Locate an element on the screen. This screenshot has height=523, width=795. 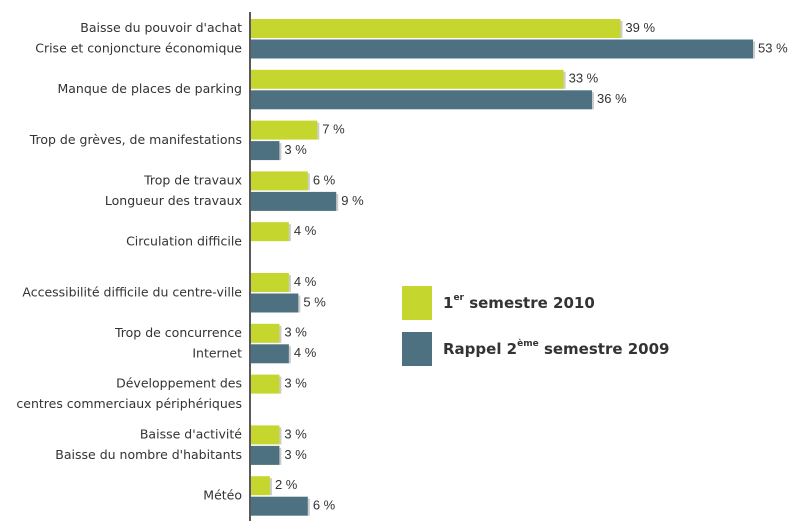
legend-label: Rappel 2ème semestre 2009 is located at coordinates (556, 348).